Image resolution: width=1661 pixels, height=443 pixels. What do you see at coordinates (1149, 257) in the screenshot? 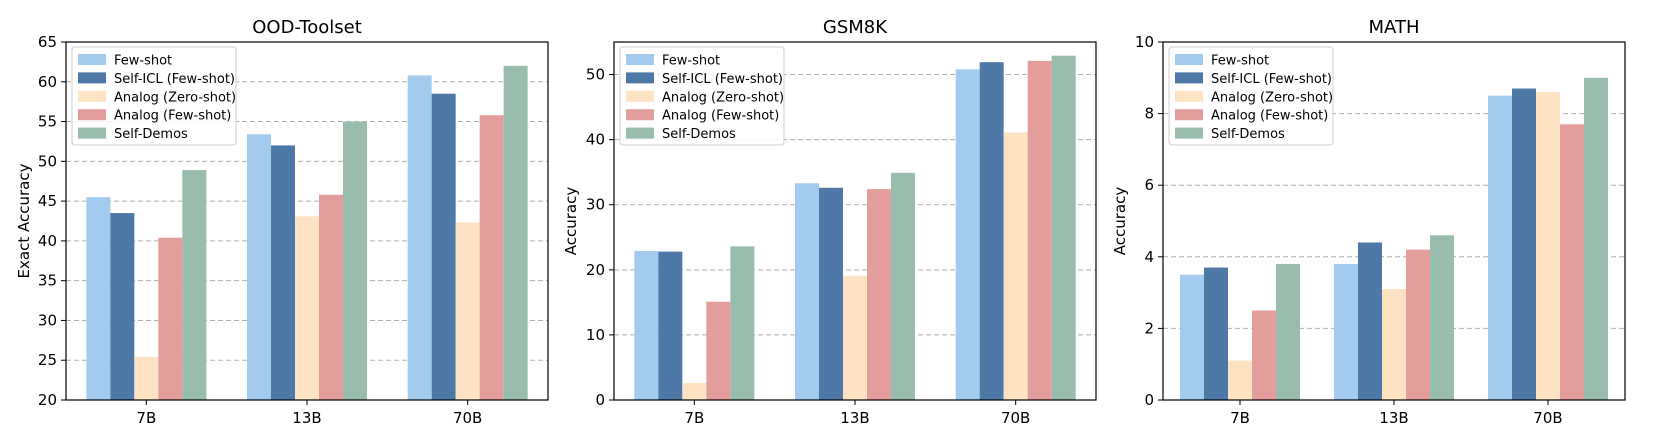
I see `y-tick-label: 4` at bounding box center [1149, 257].